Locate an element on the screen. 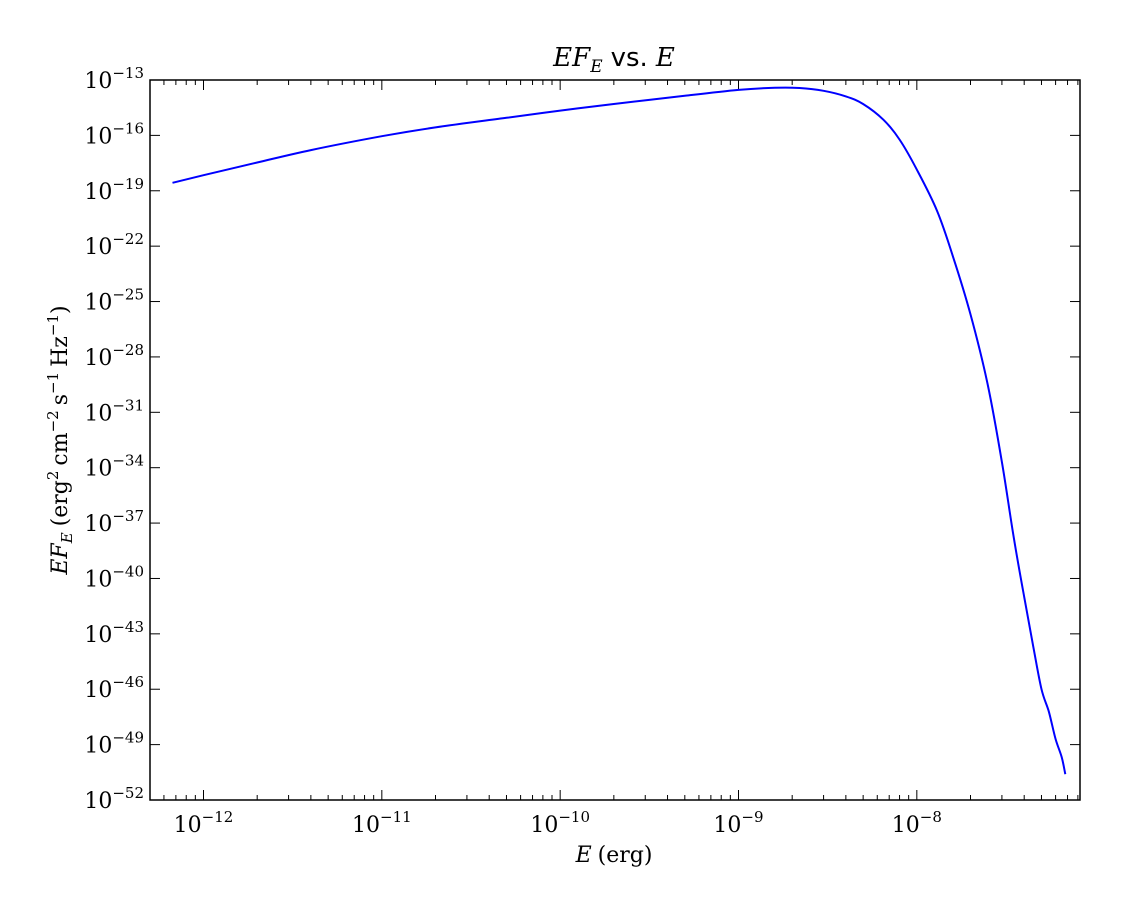  chart-title: EFE vs. E is located at coordinates (613, 60).